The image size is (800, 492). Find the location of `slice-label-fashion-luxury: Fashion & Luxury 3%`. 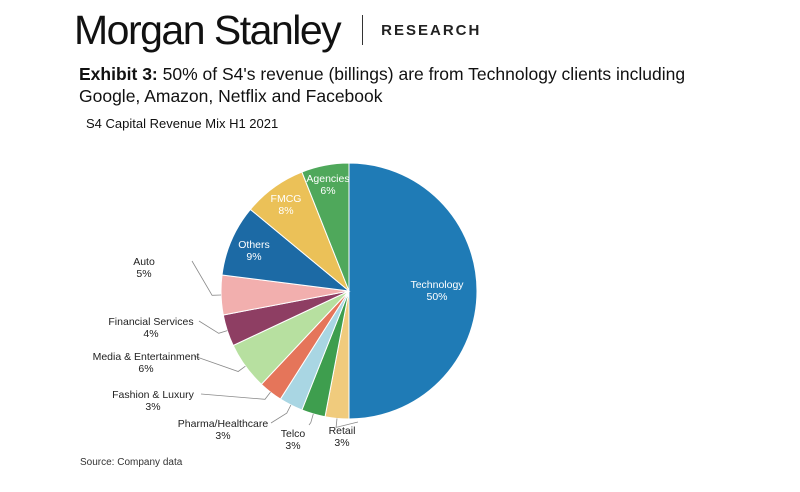

slice-label-fashion-luxury: Fashion & Luxury 3% is located at coordinates (153, 401).